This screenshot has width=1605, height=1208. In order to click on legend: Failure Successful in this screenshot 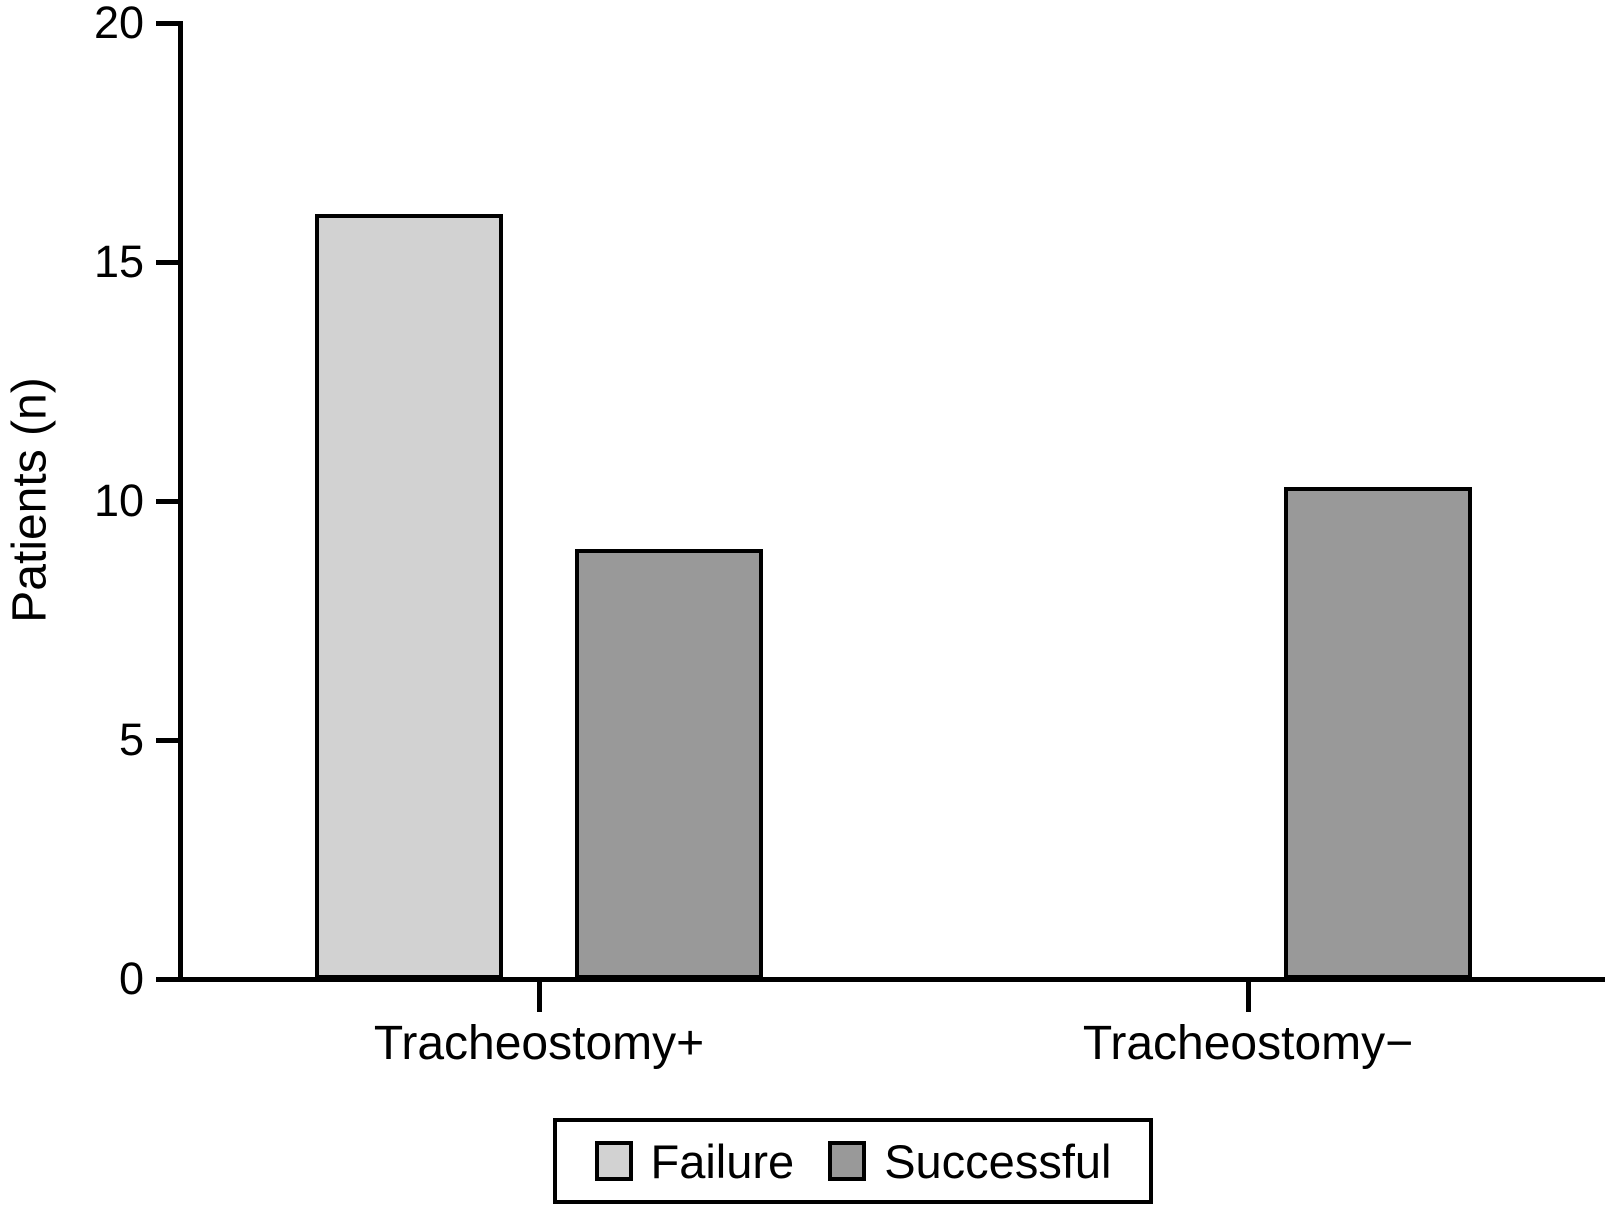, I will do `click(853, 1161)`.